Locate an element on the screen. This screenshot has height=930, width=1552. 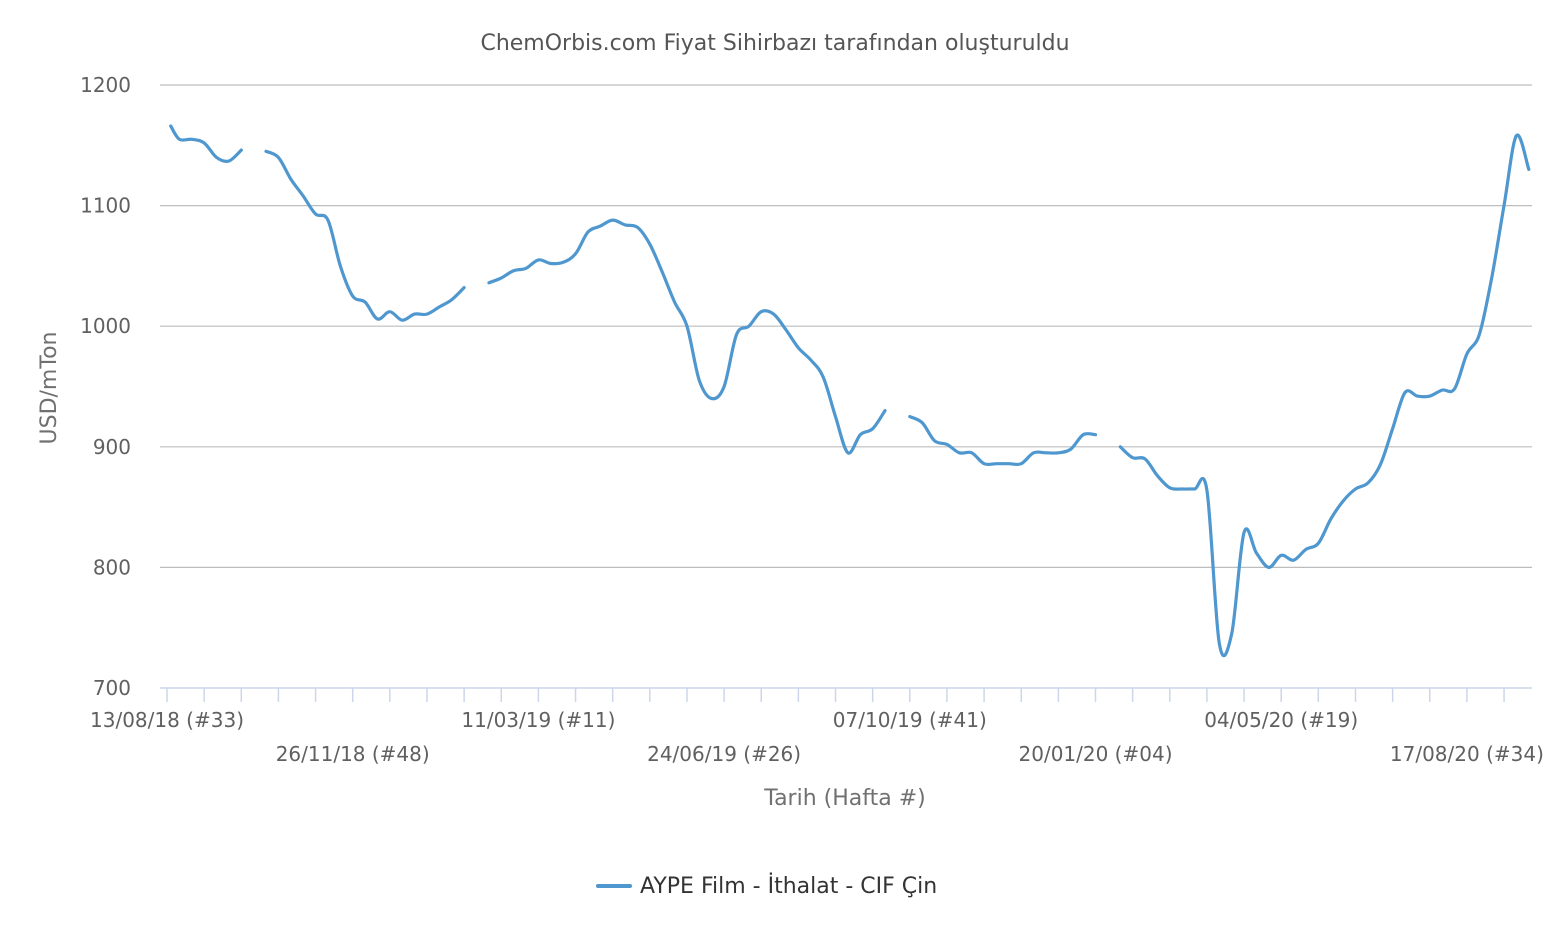
x-tick-label: 11/03/19 (#11) is located at coordinates (538, 720).